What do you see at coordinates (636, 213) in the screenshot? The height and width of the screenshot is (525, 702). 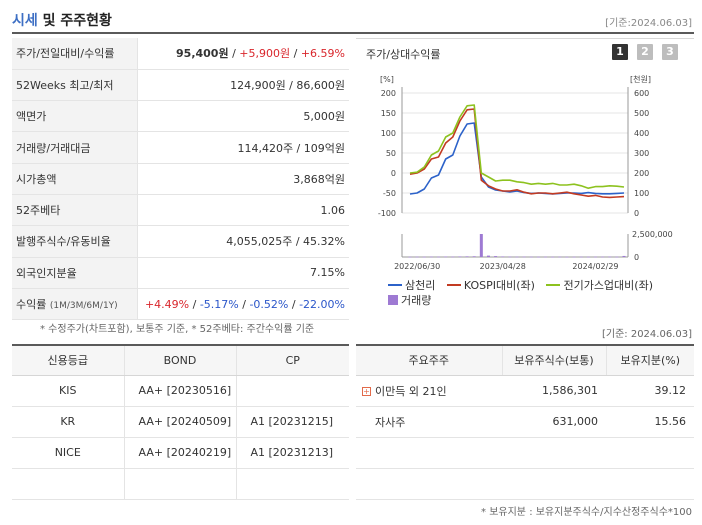 I see `right-tick-label: 0` at bounding box center [636, 213].